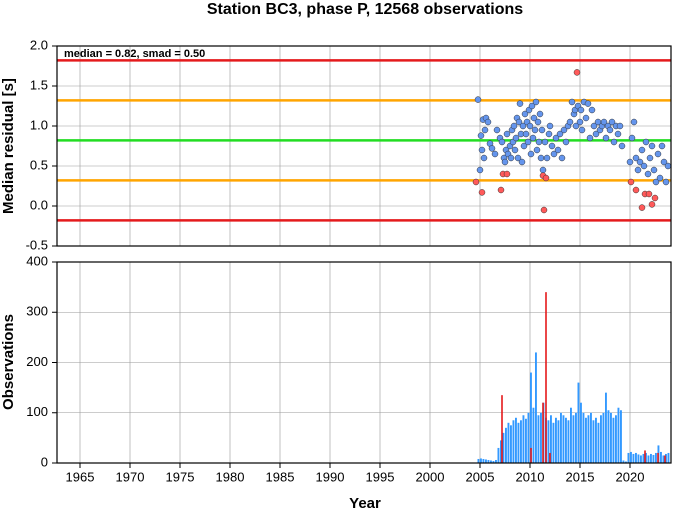 The image size is (678, 511). Describe the element at coordinates (37, 411) in the screenshot. I see `y-tick-label: 100` at that location.